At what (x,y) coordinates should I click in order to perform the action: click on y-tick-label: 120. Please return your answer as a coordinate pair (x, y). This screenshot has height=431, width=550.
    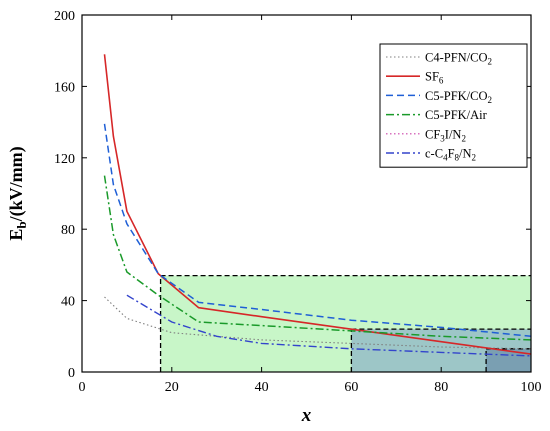
    Looking at the image, I should click on (64, 159).